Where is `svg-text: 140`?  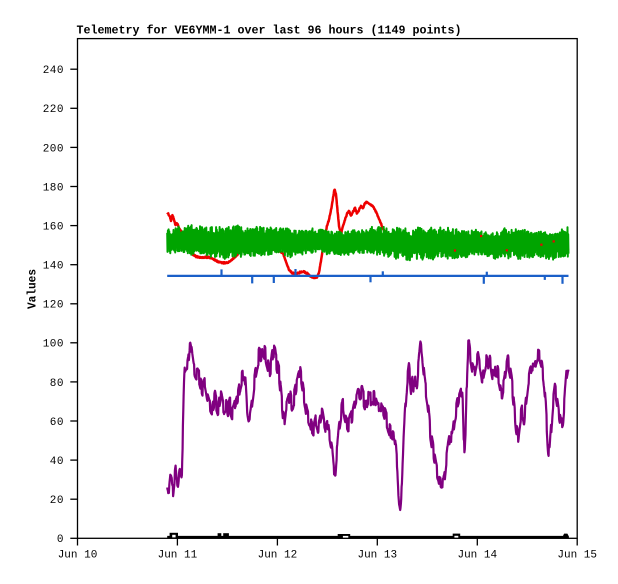 svg-text: 140 is located at coordinates (53, 267).